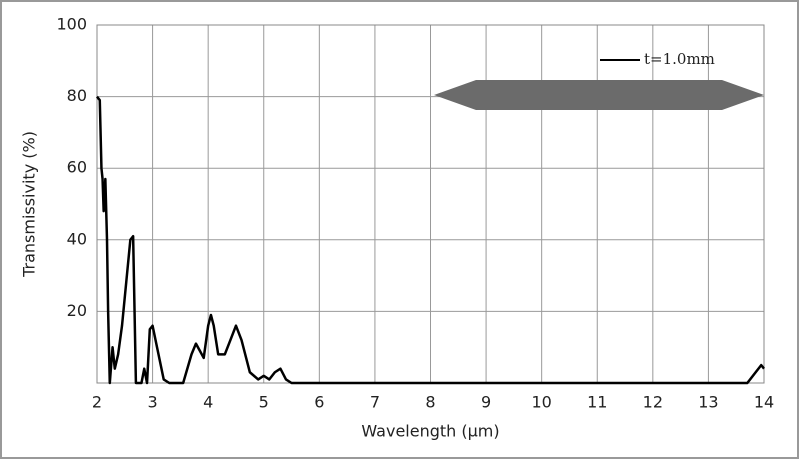  I want to click on x-tick-label: 5, so click(264, 402).